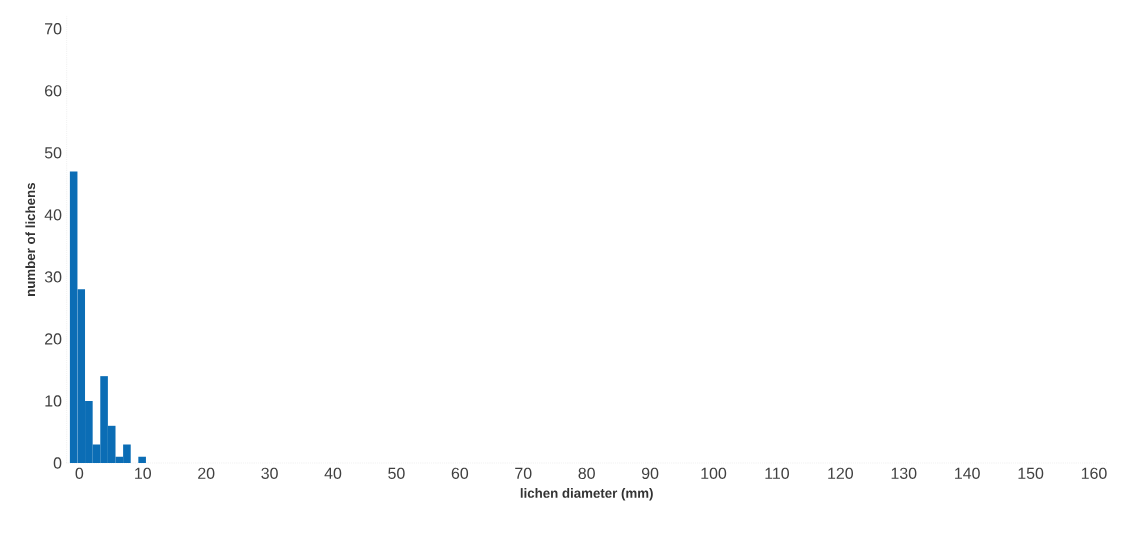 This screenshot has width=1132, height=539. What do you see at coordinates (841, 473) in the screenshot?
I see `x-tick-label: 120` at bounding box center [841, 473].